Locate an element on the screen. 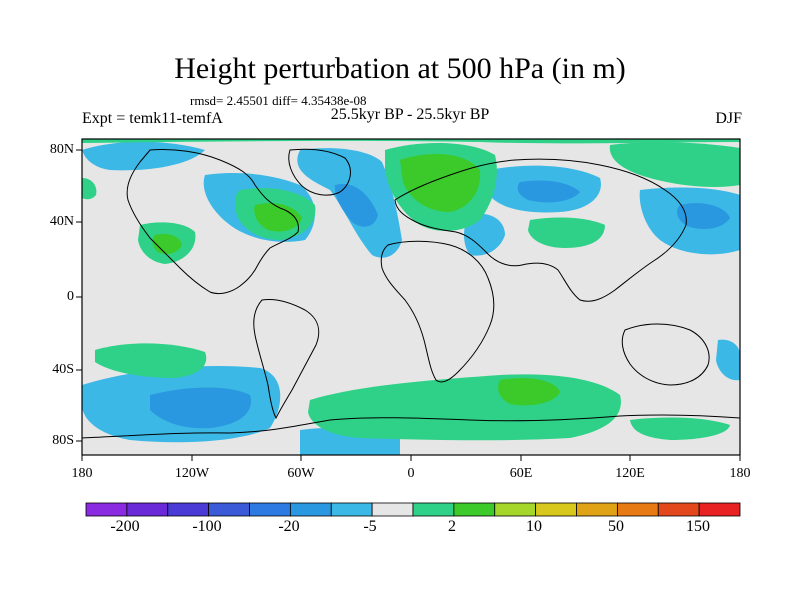 The image size is (800, 600). season-label: DJF is located at coordinates (728, 118).